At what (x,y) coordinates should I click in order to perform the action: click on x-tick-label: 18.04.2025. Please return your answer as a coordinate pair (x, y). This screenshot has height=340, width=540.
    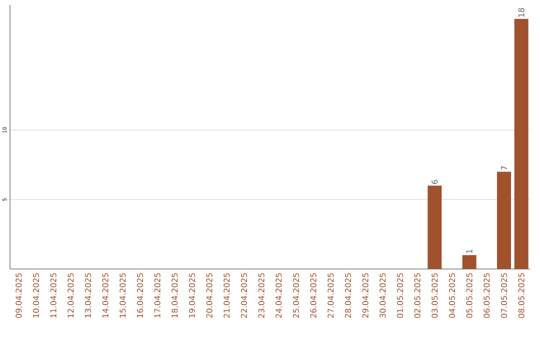
    Looking at the image, I should click on (175, 295).